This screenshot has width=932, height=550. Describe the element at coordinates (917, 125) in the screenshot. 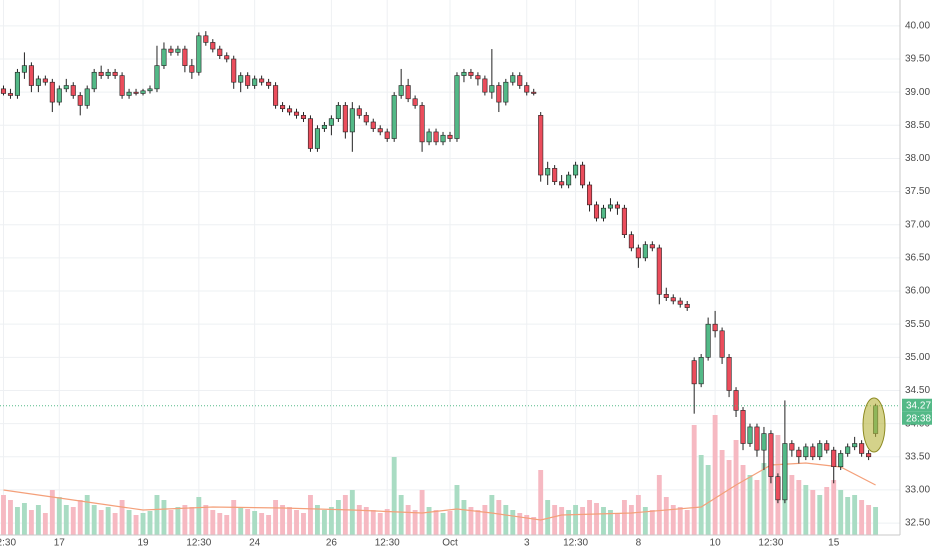

I see `y-tick-label: 38.50` at that location.